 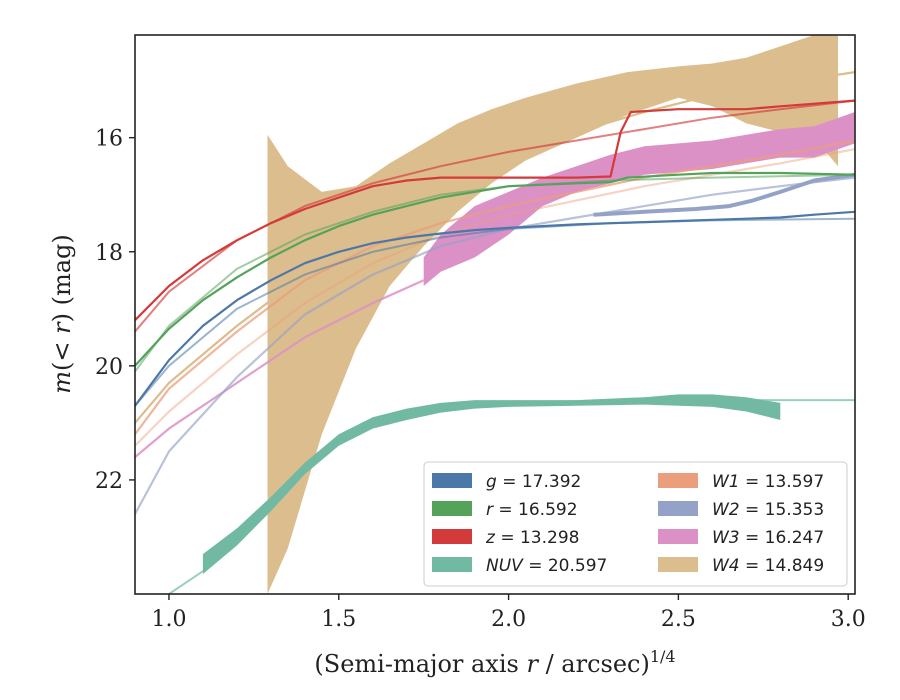 I want to click on x-tick-label: 1.5, so click(x=338, y=619).